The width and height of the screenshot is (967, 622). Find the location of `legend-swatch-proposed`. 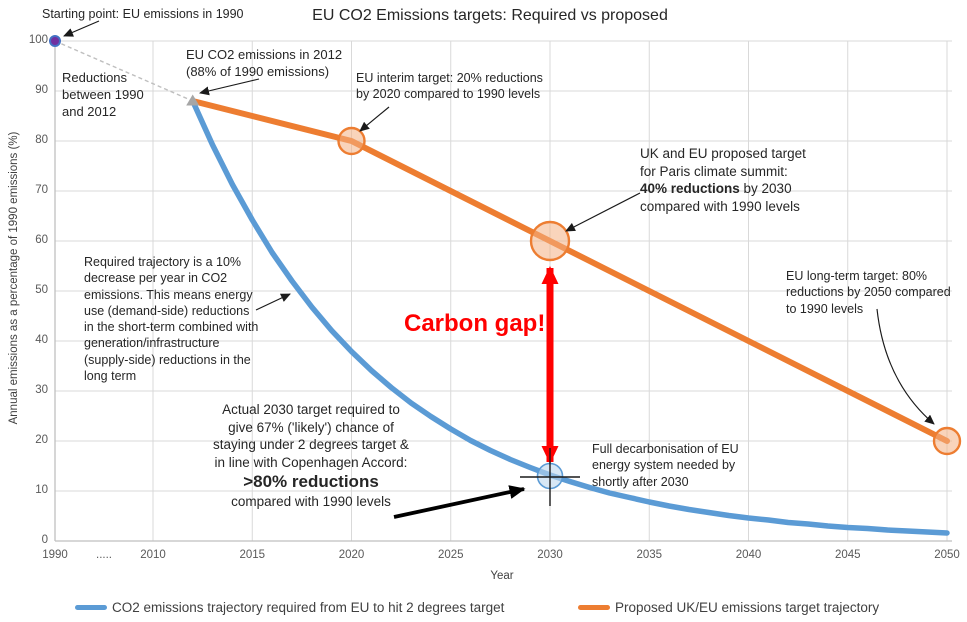

legend-swatch-proposed is located at coordinates (594, 607).